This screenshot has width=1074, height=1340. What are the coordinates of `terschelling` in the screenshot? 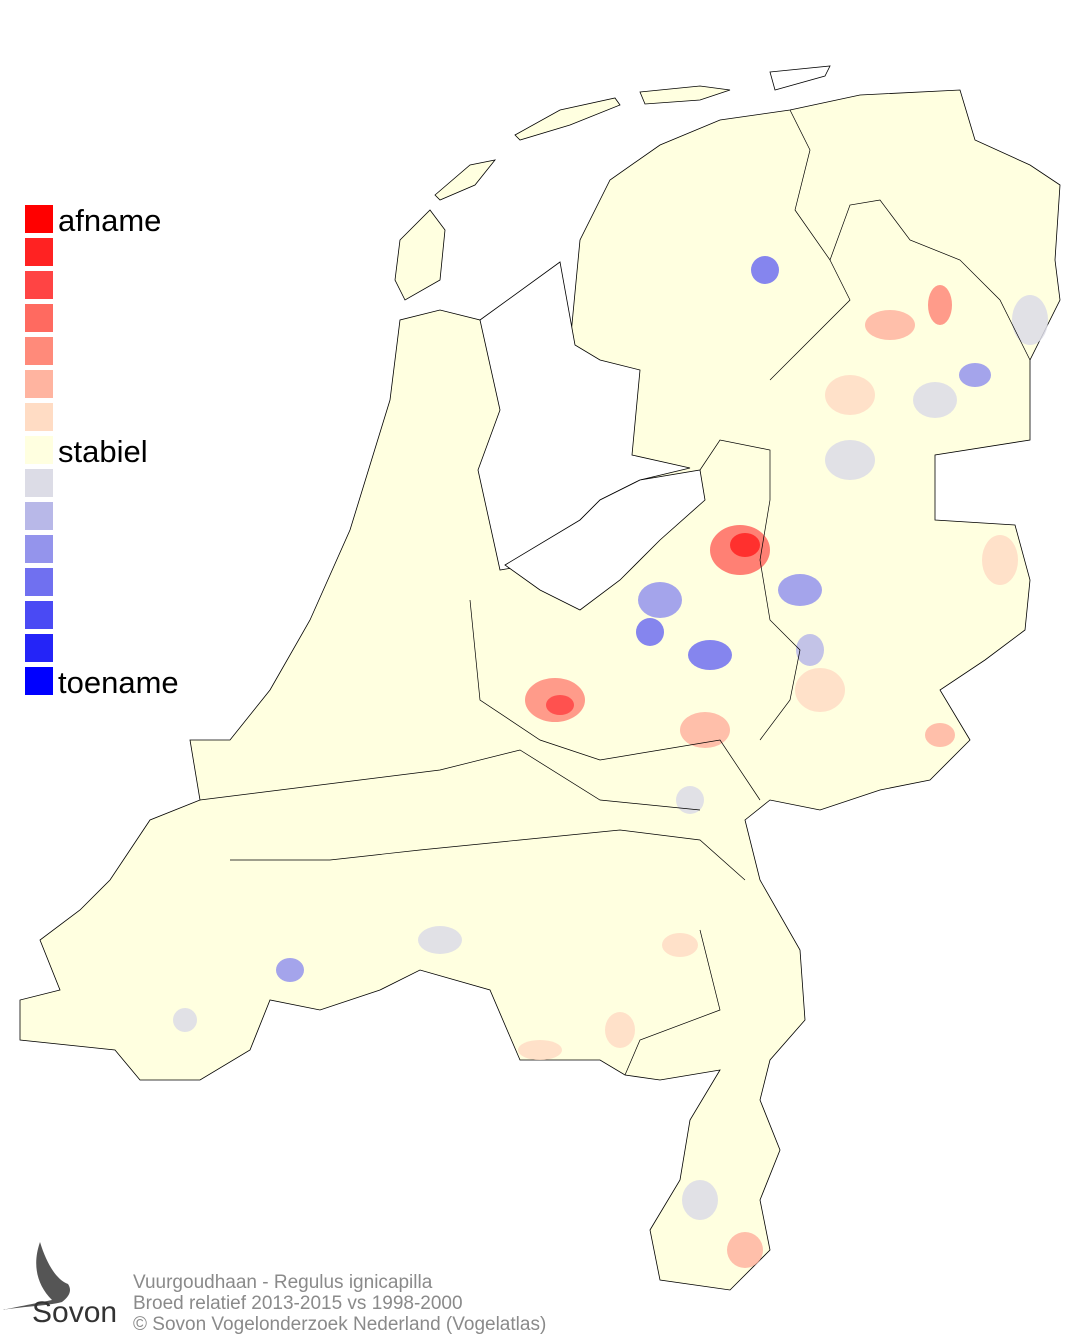 It's located at (567, 119).